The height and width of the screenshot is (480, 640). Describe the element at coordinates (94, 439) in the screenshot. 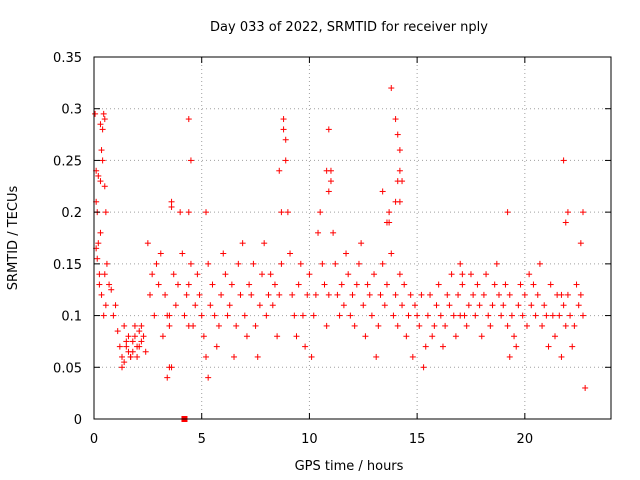

I see `x-tick-label: 0` at that location.